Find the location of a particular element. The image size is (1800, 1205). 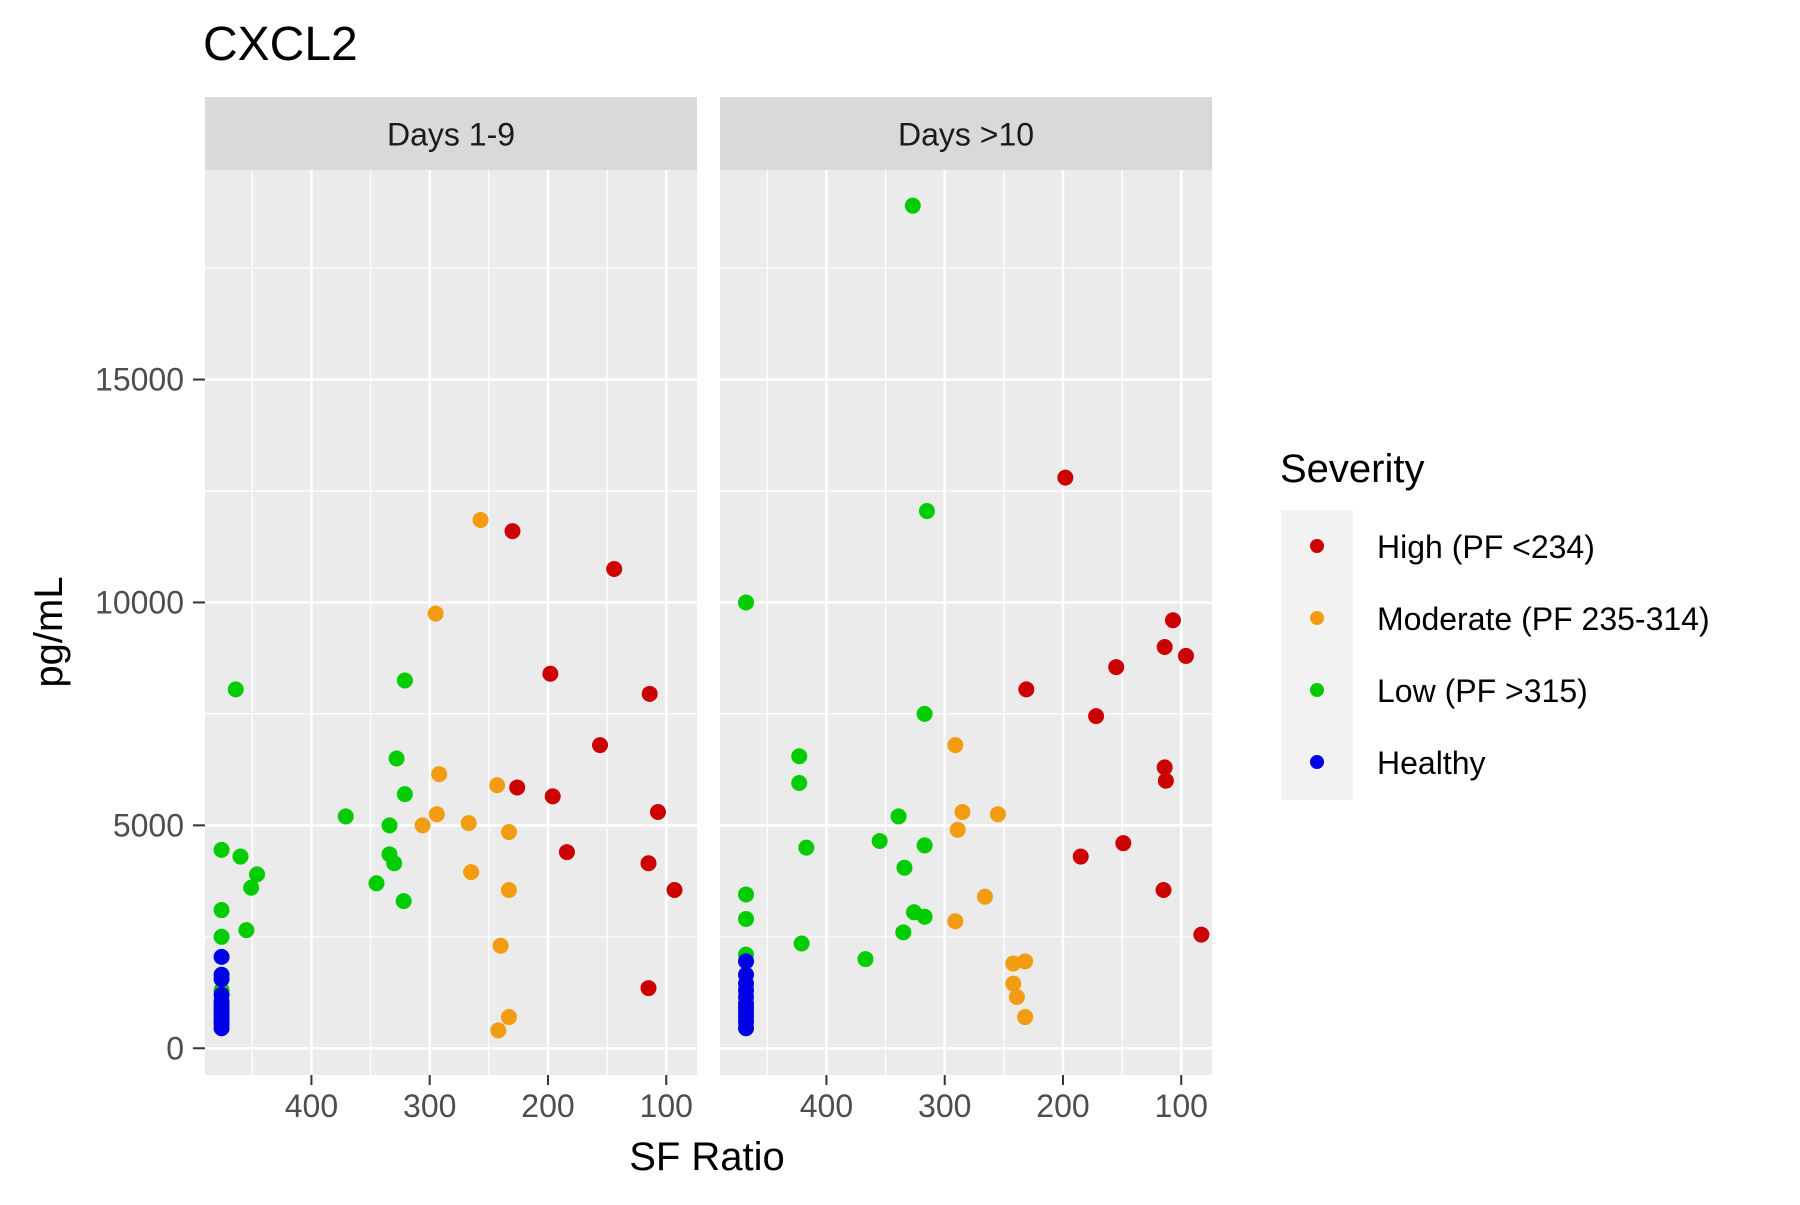

x-axis-title: SF Ratio is located at coordinates (707, 1157).